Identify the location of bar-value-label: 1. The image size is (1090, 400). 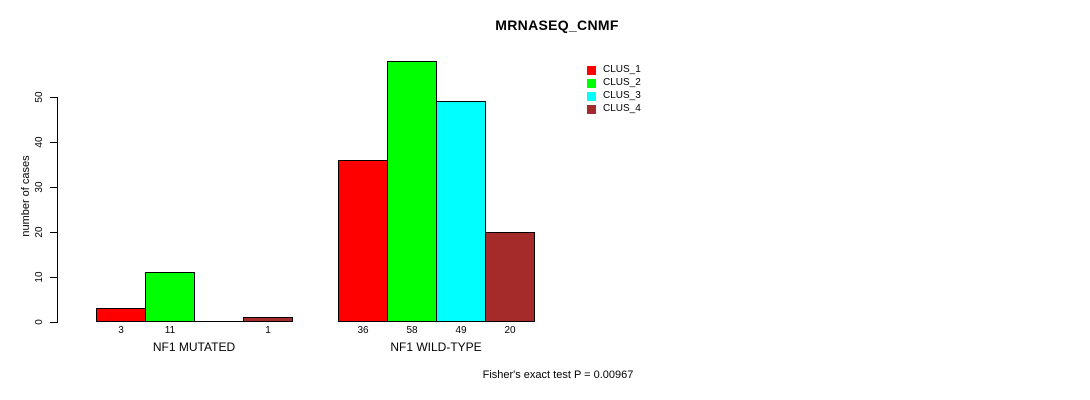
(268, 330).